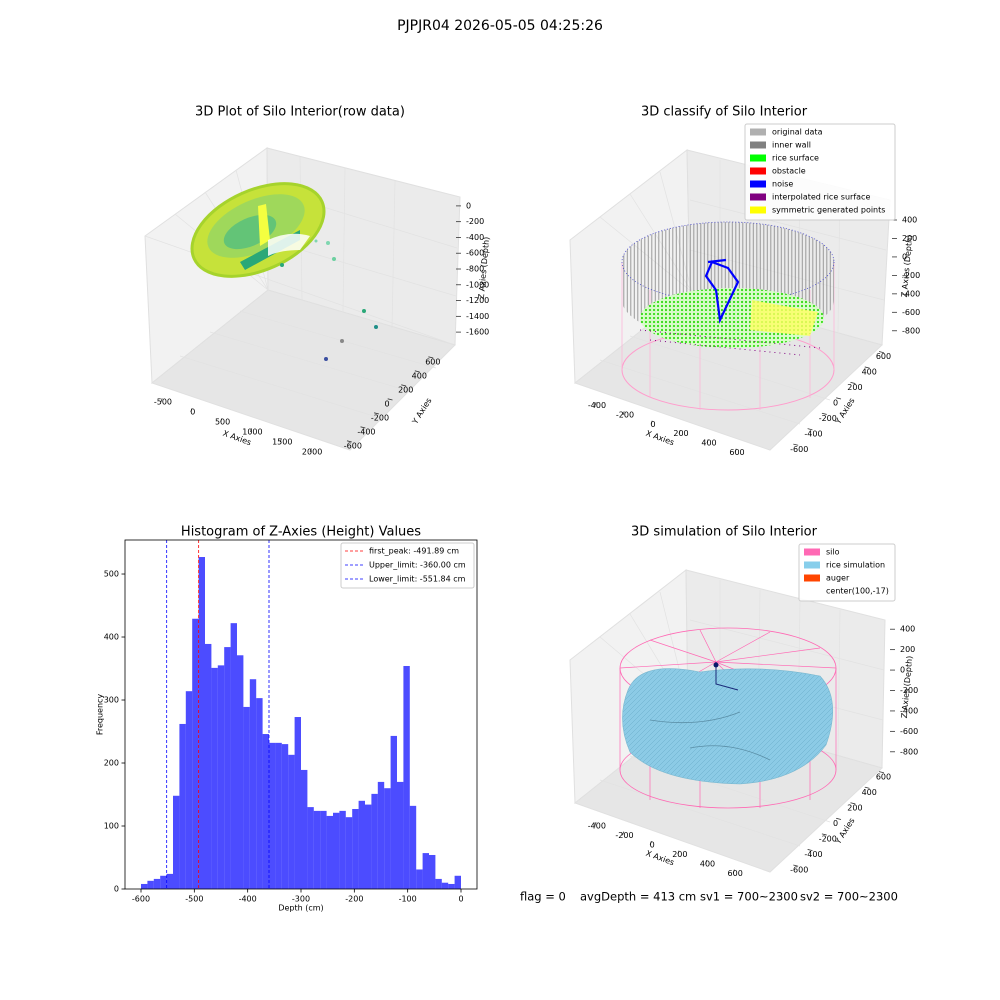 The width and height of the screenshot is (1000, 1000). Describe the element at coordinates (821, 197) in the screenshot. I see `legend-label: interpolated rice surface` at that location.